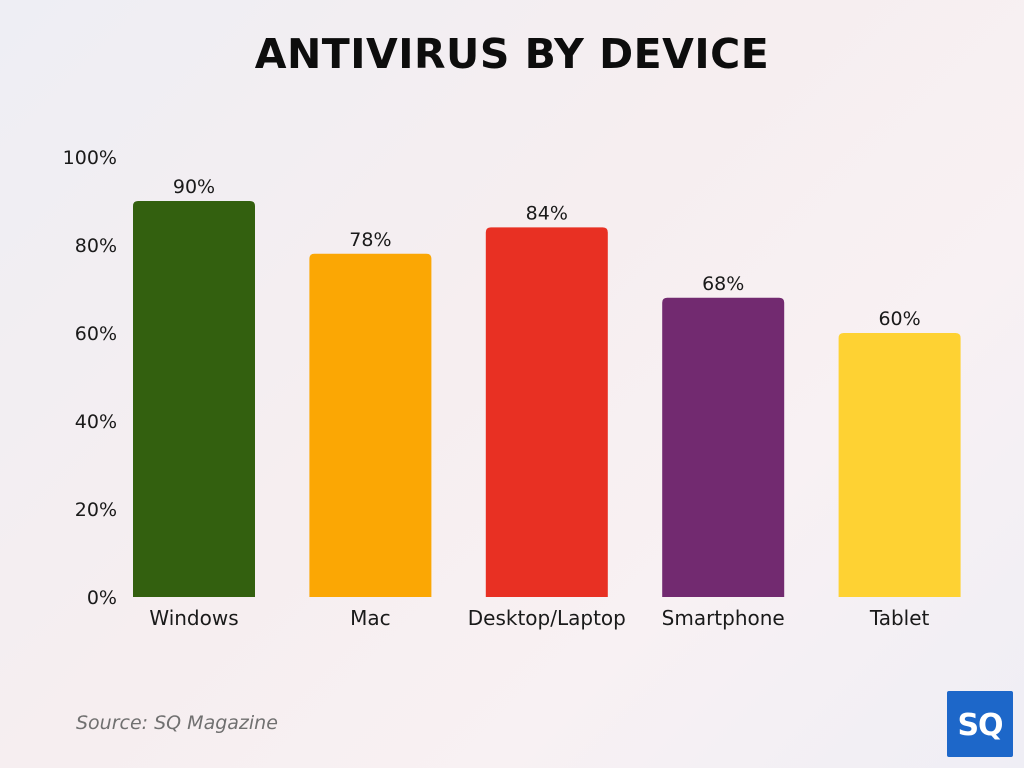 The image size is (1024, 768). I want to click on sq-magazine-logo: SQ, so click(980, 724).